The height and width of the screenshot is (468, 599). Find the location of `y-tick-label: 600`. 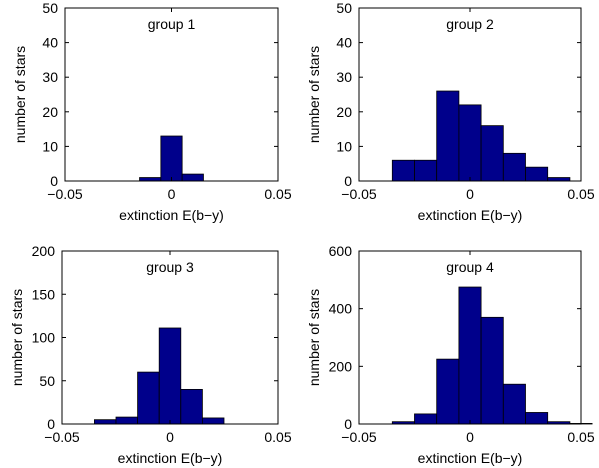

y-tick-label: 600 is located at coordinates (341, 251).